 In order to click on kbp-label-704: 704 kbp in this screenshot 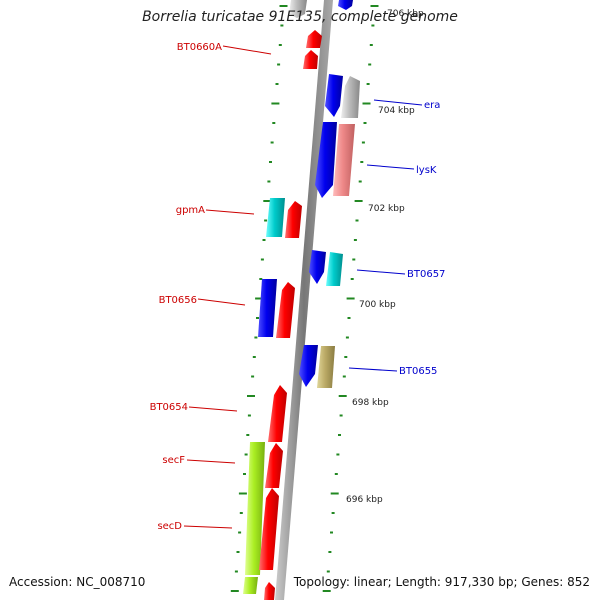, I will do `click(396, 111)`.